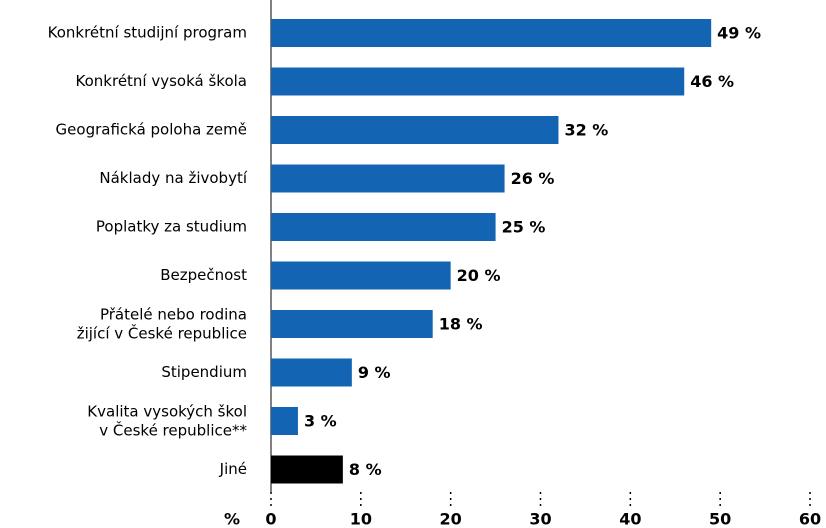 The image size is (826, 528). What do you see at coordinates (233, 469) in the screenshot?
I see `category-label: Jiné` at bounding box center [233, 469].